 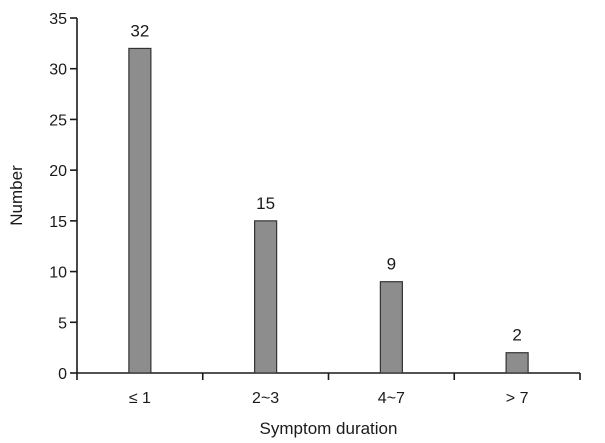 What do you see at coordinates (265, 398) in the screenshot?
I see `x-tick-label: 2~3` at bounding box center [265, 398].